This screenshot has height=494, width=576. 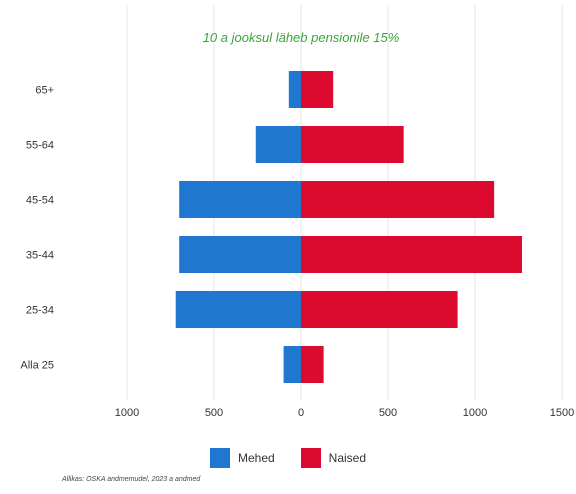 I want to click on legend: Mehed Naised, so click(x=288, y=458).